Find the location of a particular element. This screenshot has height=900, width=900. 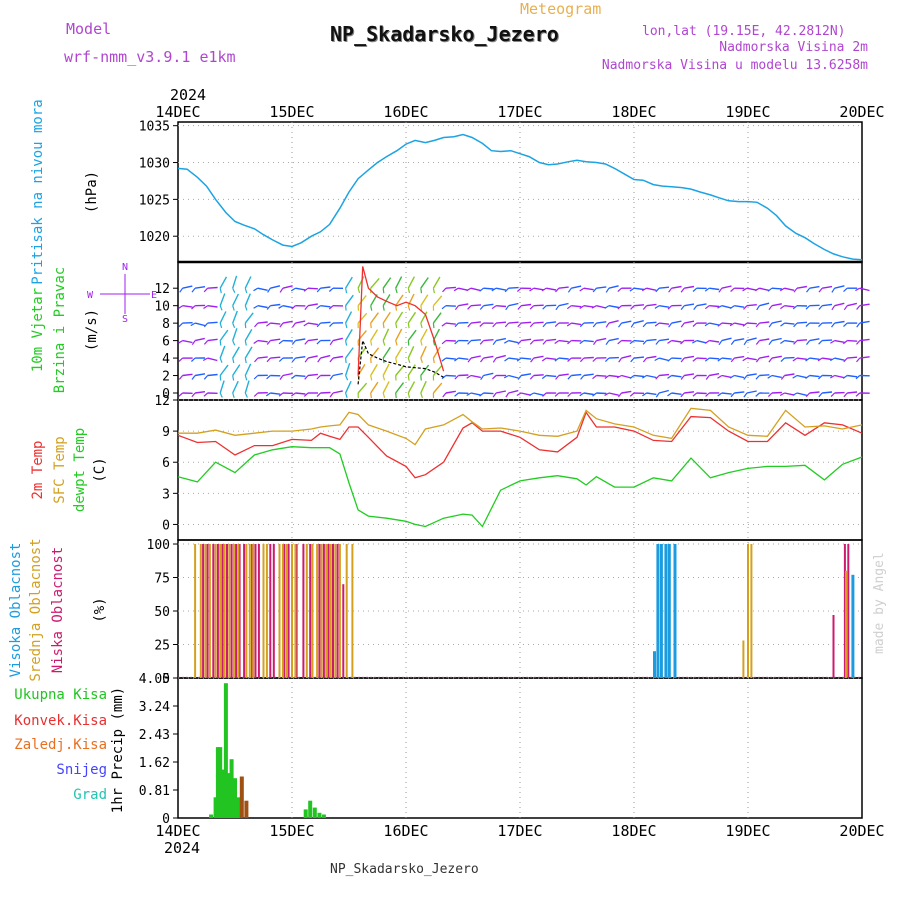

model-altitude-label: Nadmorska Visina u modelu 13.6258m is located at coordinates (734, 65).